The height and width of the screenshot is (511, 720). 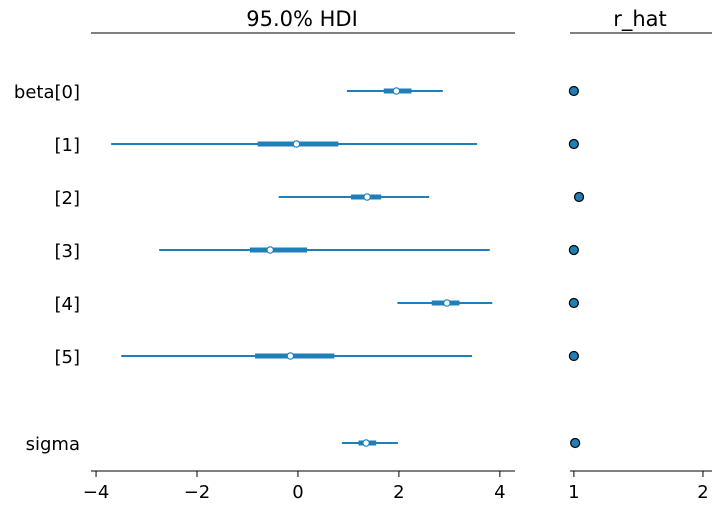 I want to click on row-label: sigma, so click(x=53, y=444).